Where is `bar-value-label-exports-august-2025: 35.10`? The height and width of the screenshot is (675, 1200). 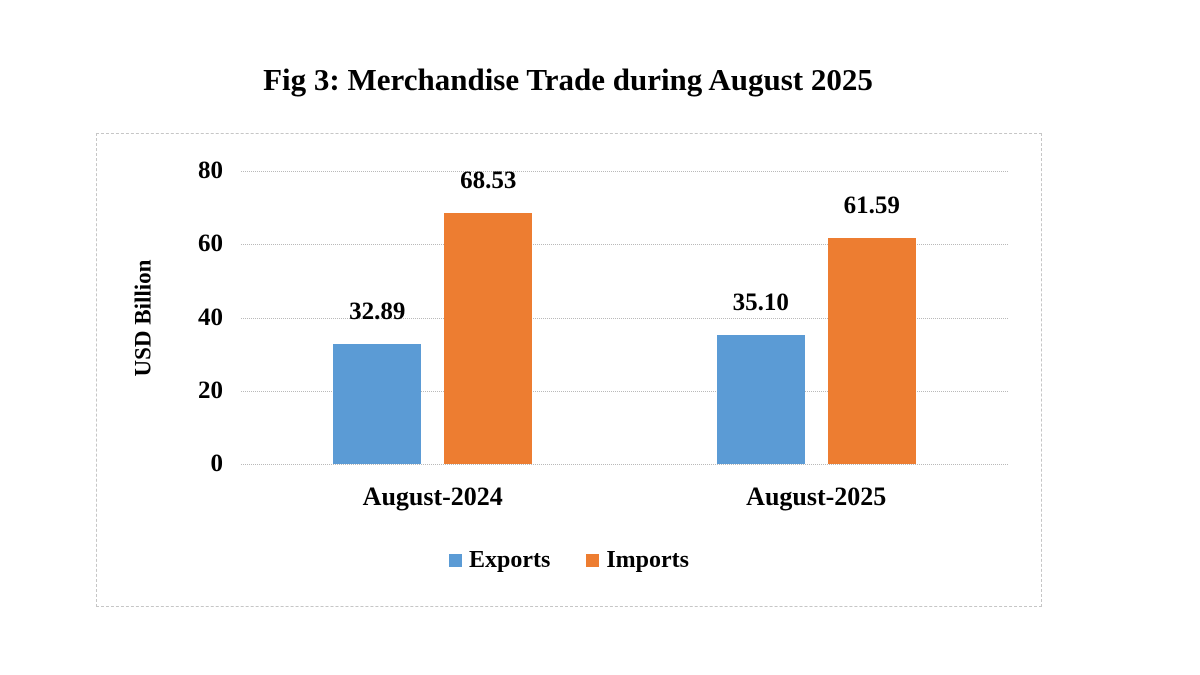
bar-value-label-exports-august-2025: 35.10 is located at coordinates (760, 303).